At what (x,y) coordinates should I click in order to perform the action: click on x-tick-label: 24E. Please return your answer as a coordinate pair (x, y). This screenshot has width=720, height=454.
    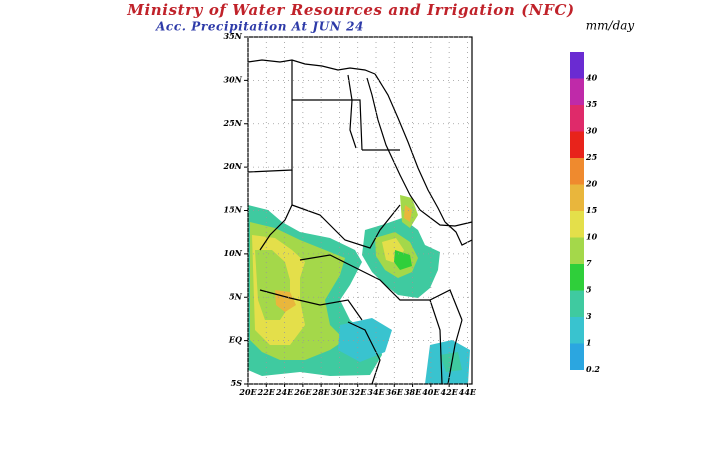
    Looking at the image, I should click on (284, 392).